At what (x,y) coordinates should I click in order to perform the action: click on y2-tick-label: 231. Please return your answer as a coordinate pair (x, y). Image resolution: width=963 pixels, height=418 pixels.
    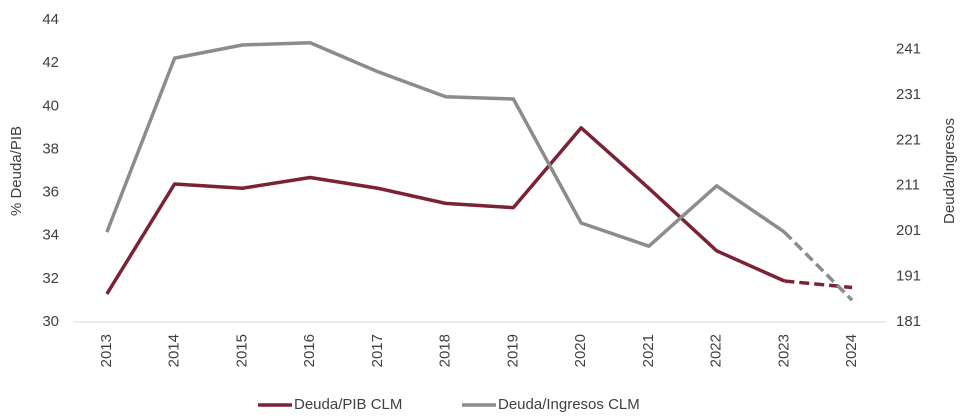
    Looking at the image, I should click on (908, 94).